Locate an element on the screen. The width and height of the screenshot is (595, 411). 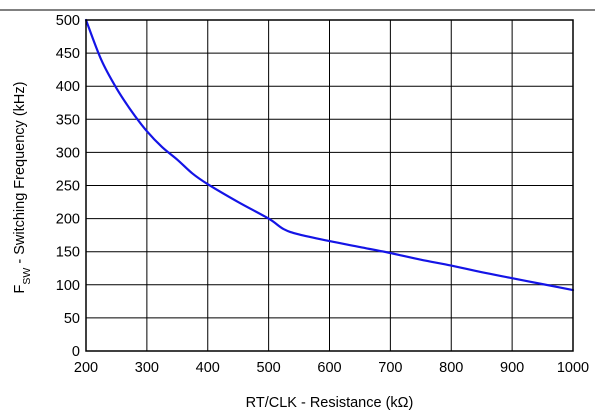
x-tick-label: 400 is located at coordinates (208, 368).